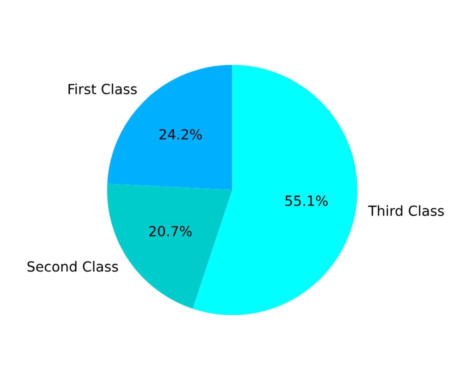 The image size is (474, 380). What do you see at coordinates (73, 266) in the screenshot?
I see `slice-label: Second Class` at bounding box center [73, 266].